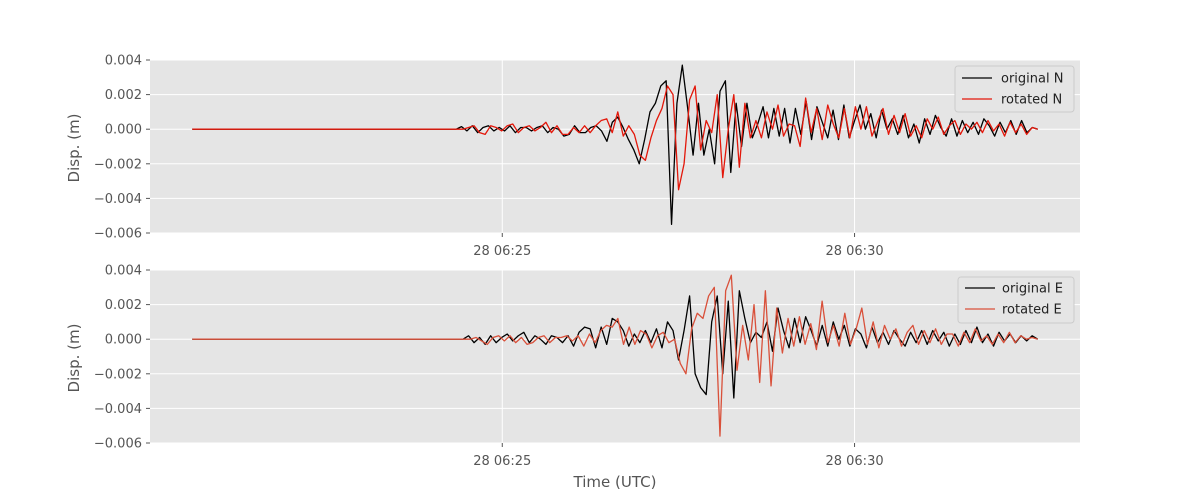 This screenshot has height=500, width=1200. I want to click on x-tick-label-east: 28 06:25, so click(502, 461).